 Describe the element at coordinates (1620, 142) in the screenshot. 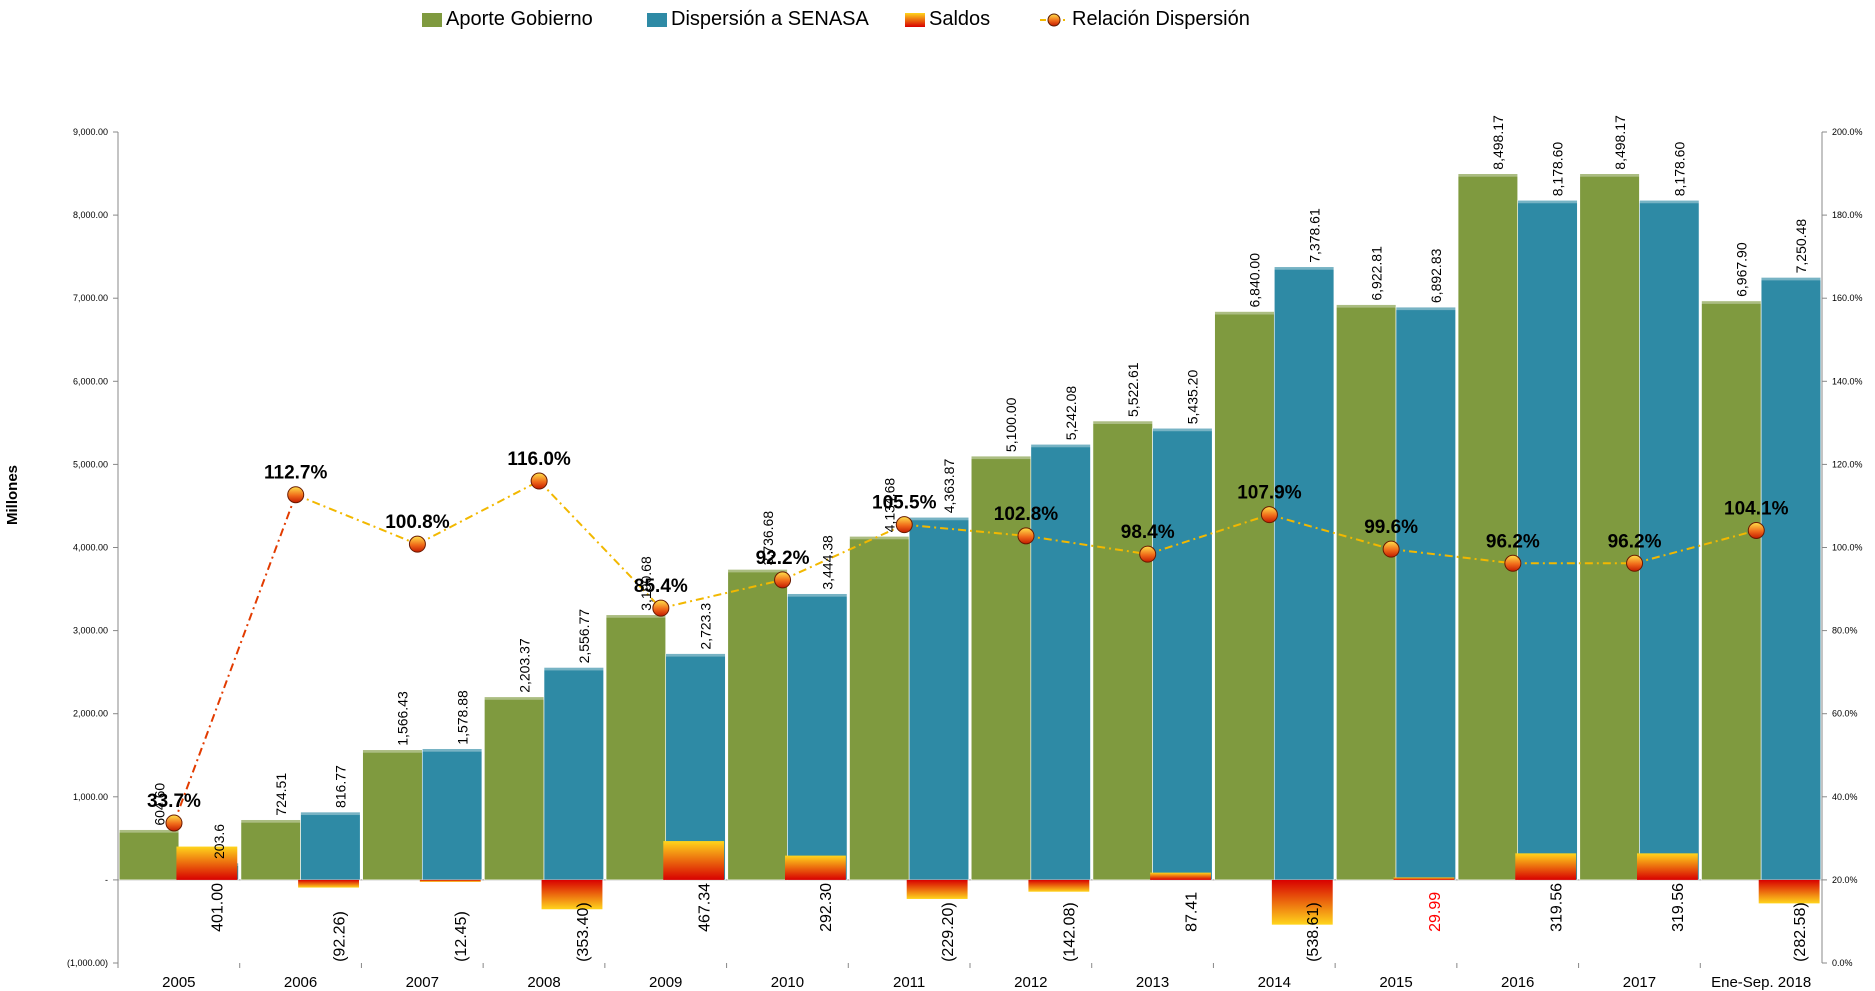

I see `aporte-data-label: 8,498.17` at that location.